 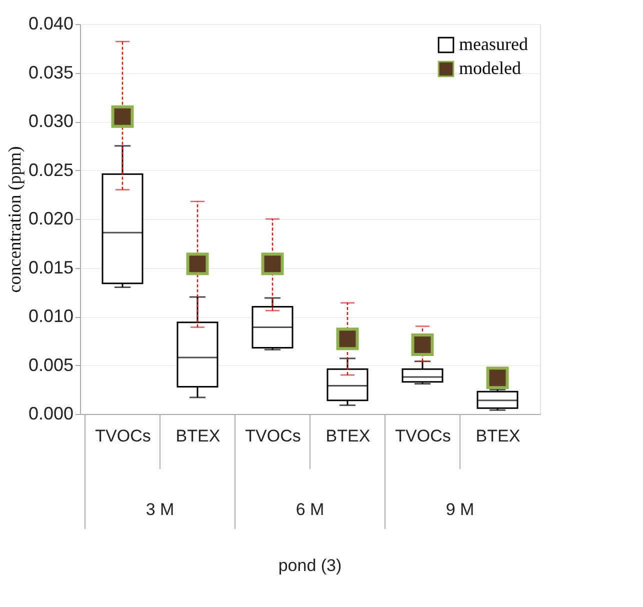 What do you see at coordinates (51, 121) in the screenshot?
I see `y-tick-label: 0.030` at bounding box center [51, 121].